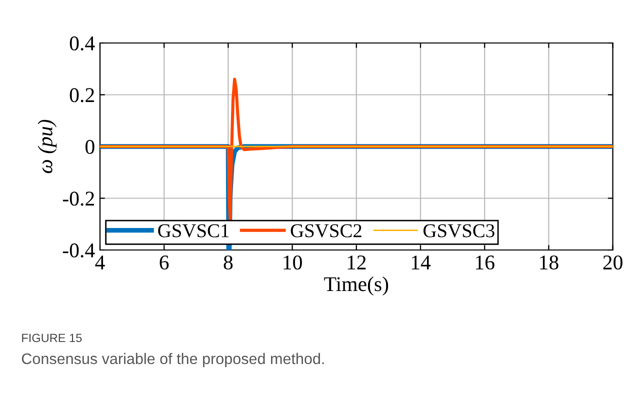 Image resolution: width=641 pixels, height=400 pixels. I want to click on y-tick-label: 0.2, so click(82, 95).